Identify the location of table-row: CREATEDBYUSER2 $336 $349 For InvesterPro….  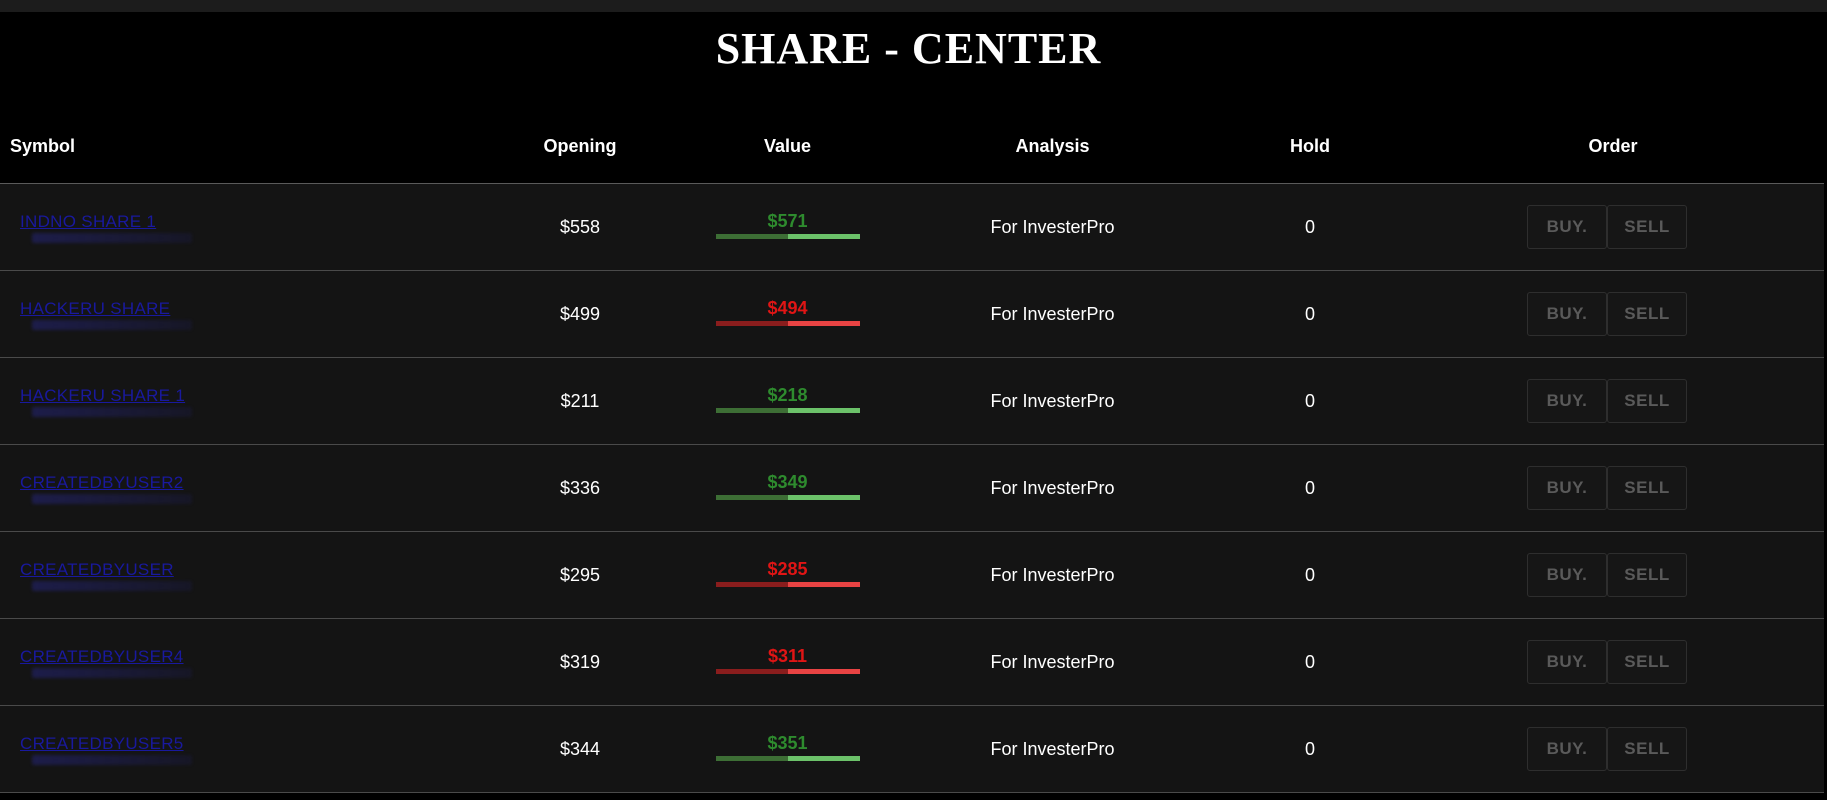
(912, 488).